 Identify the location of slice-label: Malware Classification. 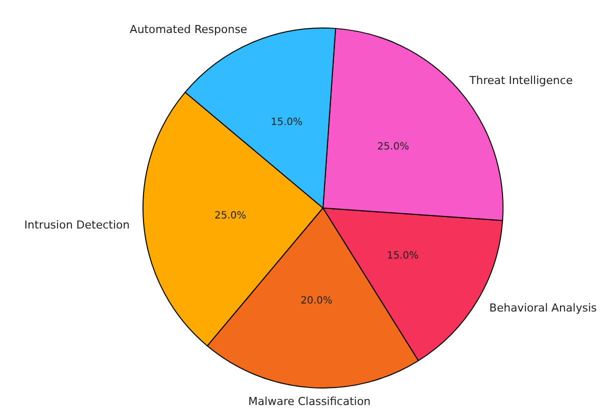
(309, 401).